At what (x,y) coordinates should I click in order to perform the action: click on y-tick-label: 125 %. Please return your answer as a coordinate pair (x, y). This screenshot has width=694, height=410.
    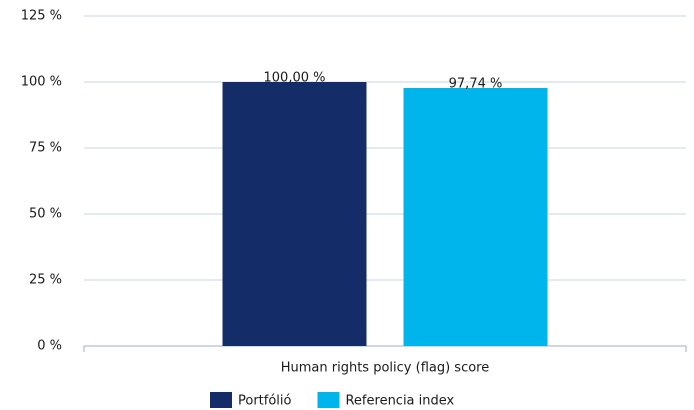
    Looking at the image, I should click on (41, 16).